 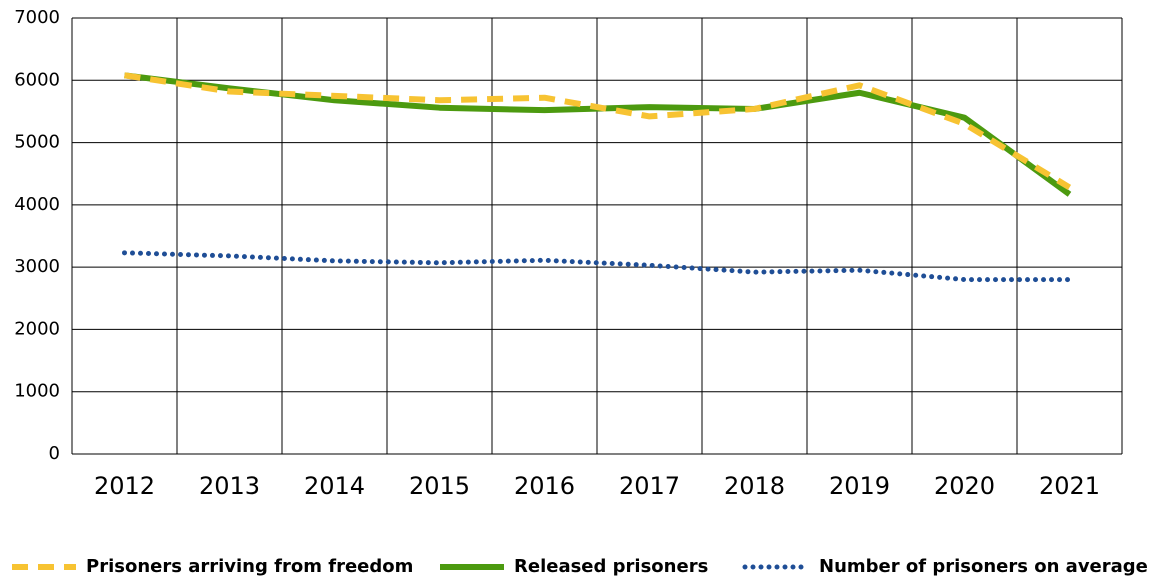 I want to click on y-tick-label: 5000, so click(x=37, y=142).